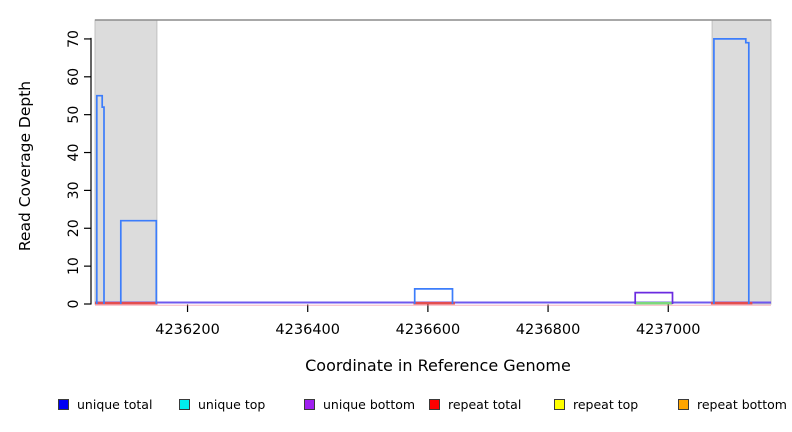  I want to click on y-tick-label: 0, so click(74, 304).